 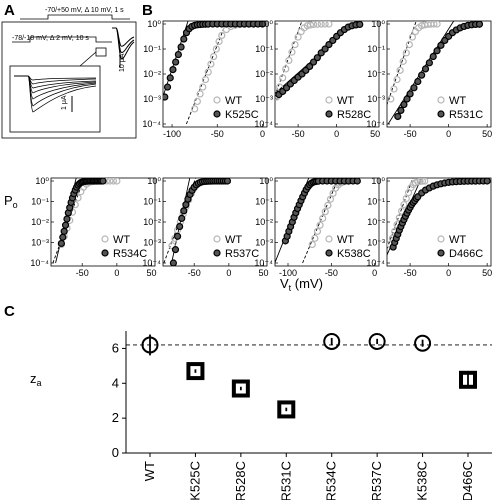 What do you see at coordinates (149, 471) in the screenshot?
I see `x-category-label: WT` at bounding box center [149, 471].